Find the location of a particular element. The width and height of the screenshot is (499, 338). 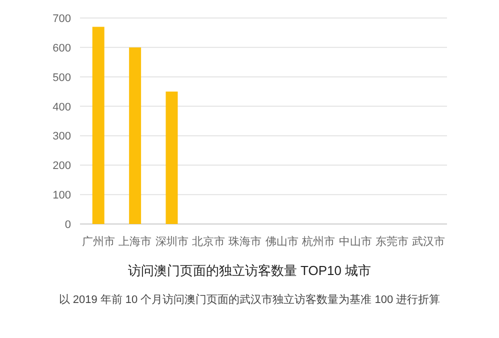

y-tick-label: 400 is located at coordinates (61, 107).